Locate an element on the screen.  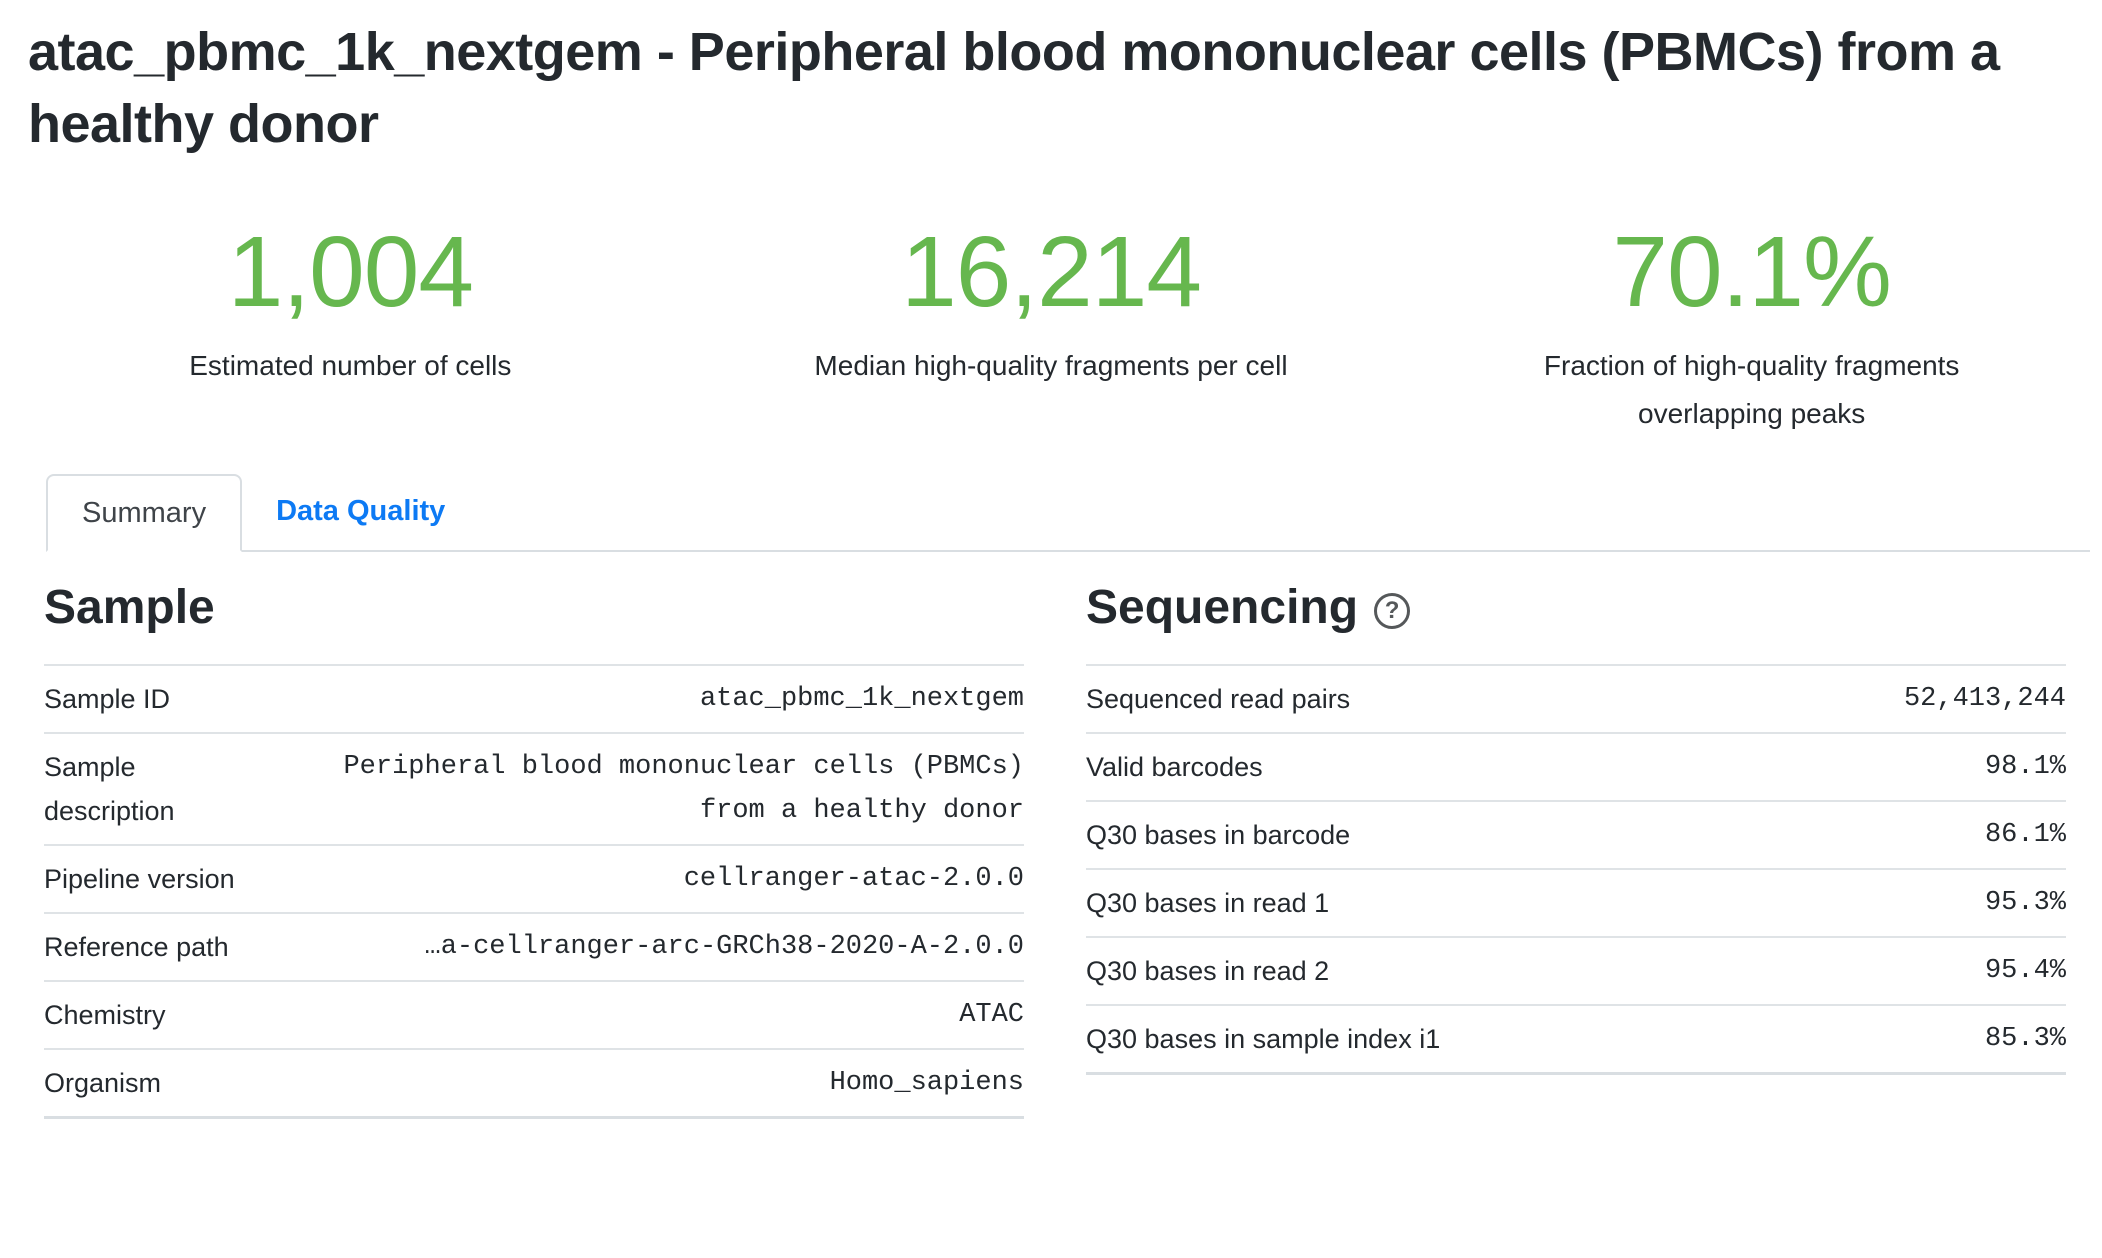
table-row: Organism Homo_sapiens is located at coordinates (534, 1083).